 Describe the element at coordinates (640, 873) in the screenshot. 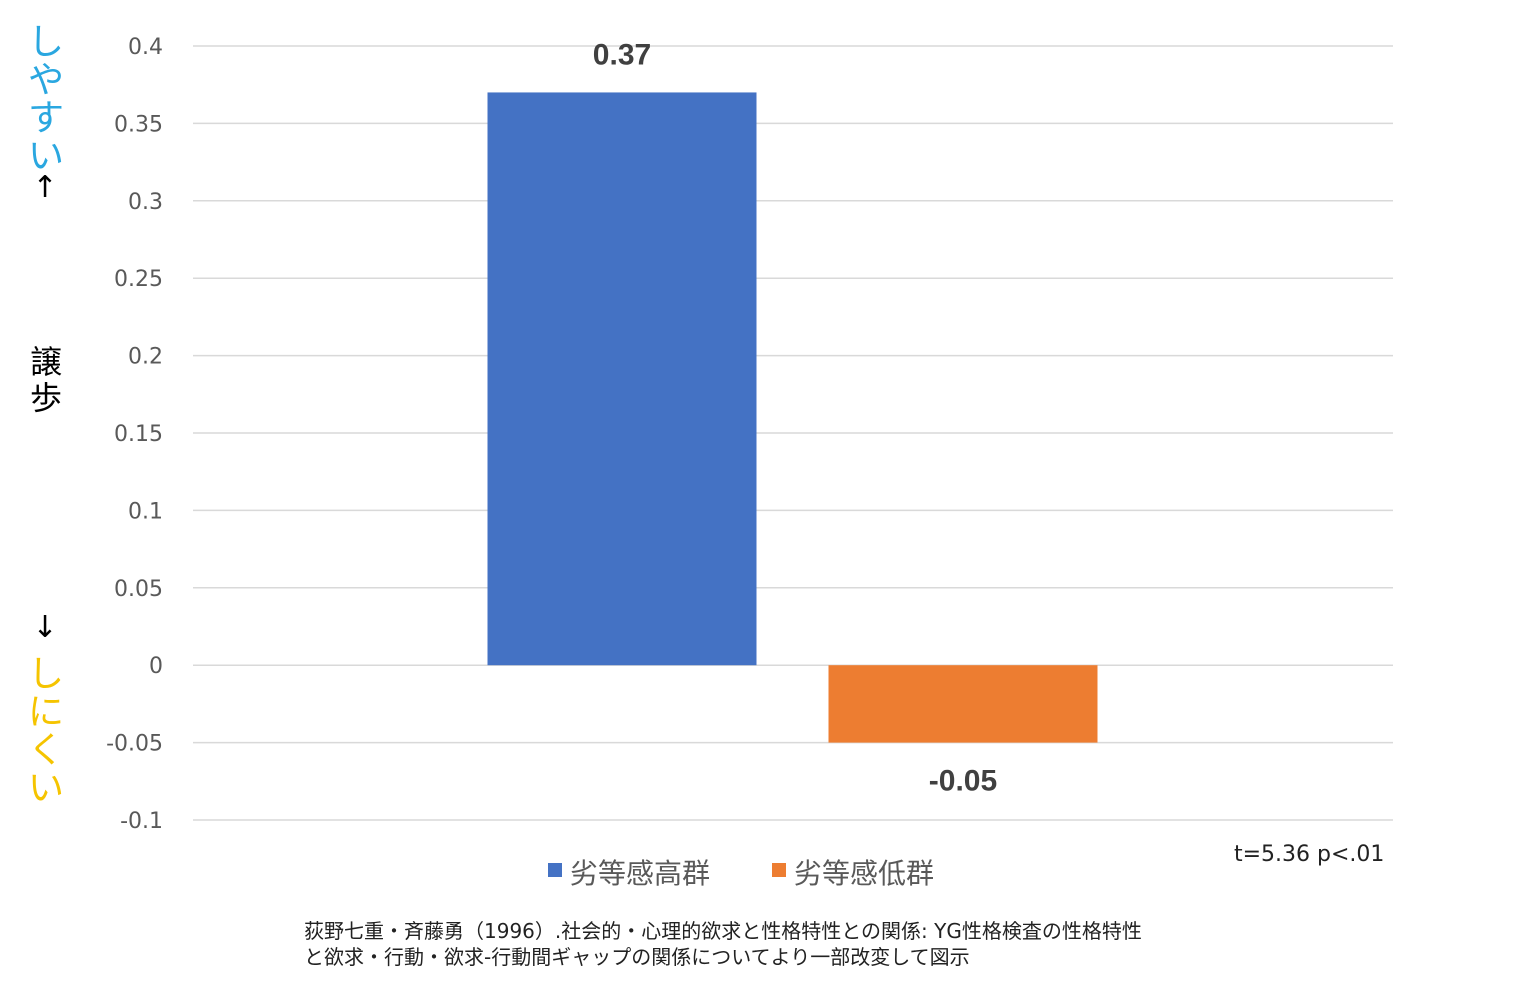

I see `legend-label: 劣等感高群` at that location.